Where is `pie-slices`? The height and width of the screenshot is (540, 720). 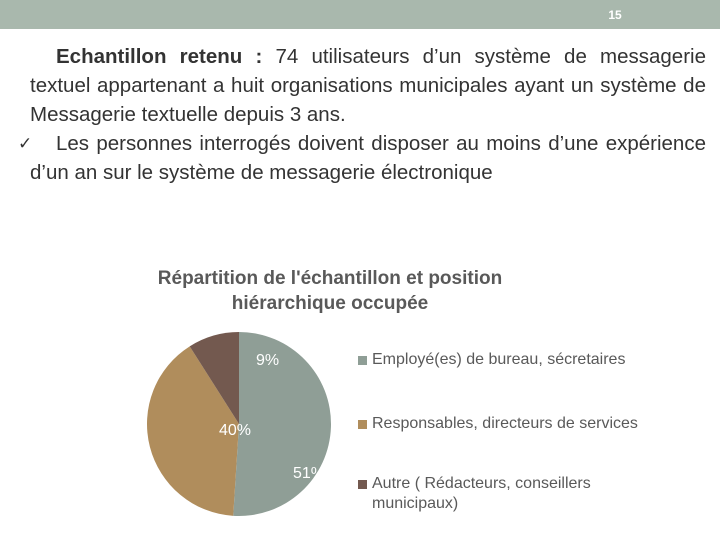 pie-slices is located at coordinates (238, 424).